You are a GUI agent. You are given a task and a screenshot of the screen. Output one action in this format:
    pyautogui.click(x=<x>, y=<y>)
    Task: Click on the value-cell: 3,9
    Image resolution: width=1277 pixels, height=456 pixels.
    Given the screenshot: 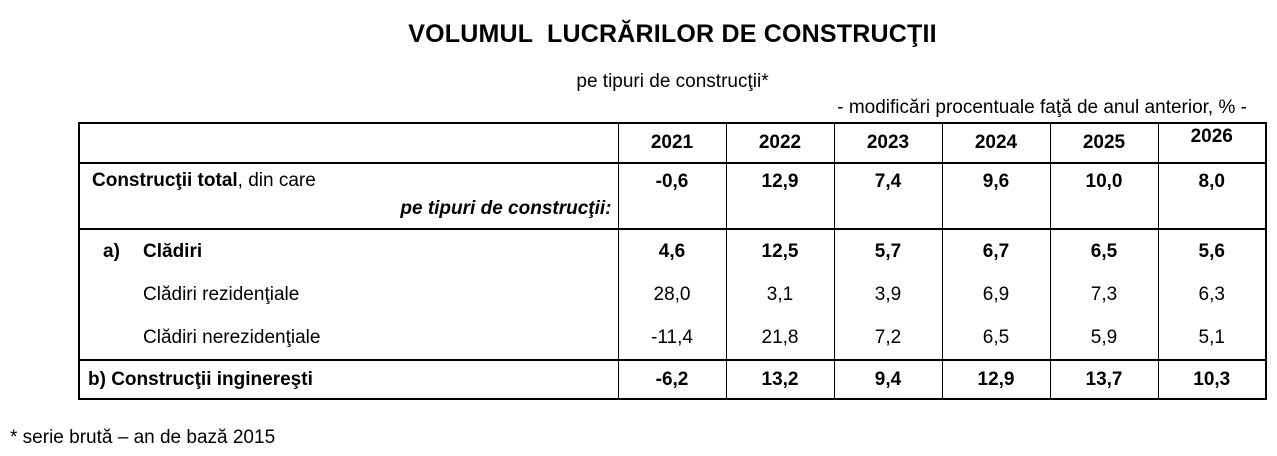 What is the action you would take?
    pyautogui.click(x=887, y=294)
    